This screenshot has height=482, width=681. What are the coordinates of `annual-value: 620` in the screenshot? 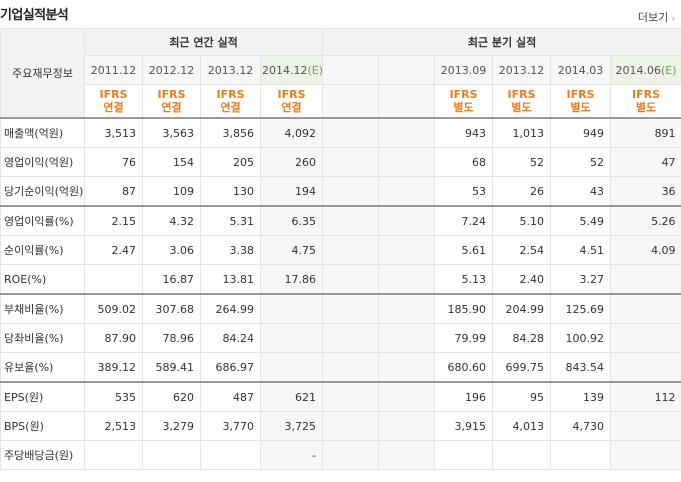 It's located at (171, 396).